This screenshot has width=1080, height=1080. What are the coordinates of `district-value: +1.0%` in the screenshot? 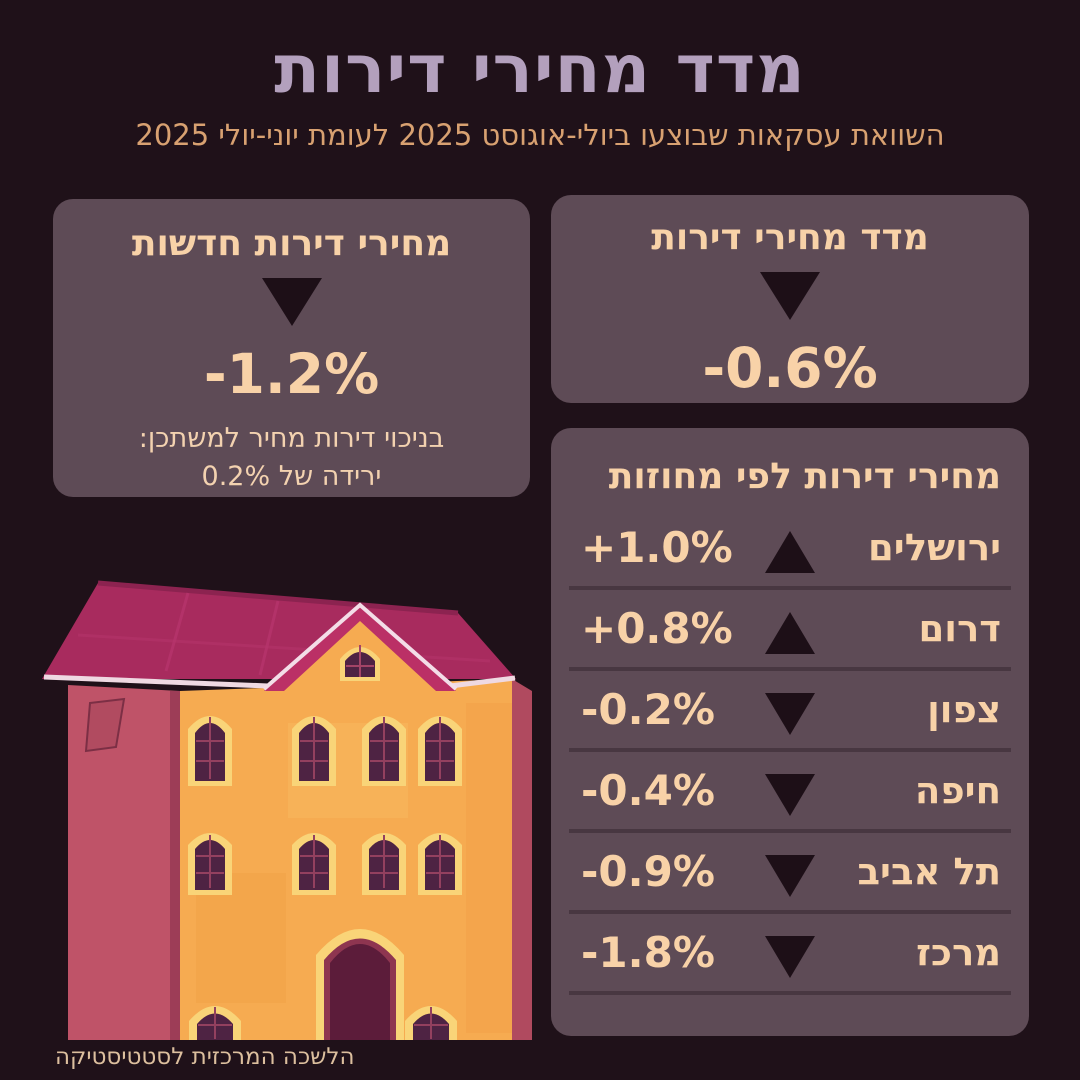 It's located at (657, 547).